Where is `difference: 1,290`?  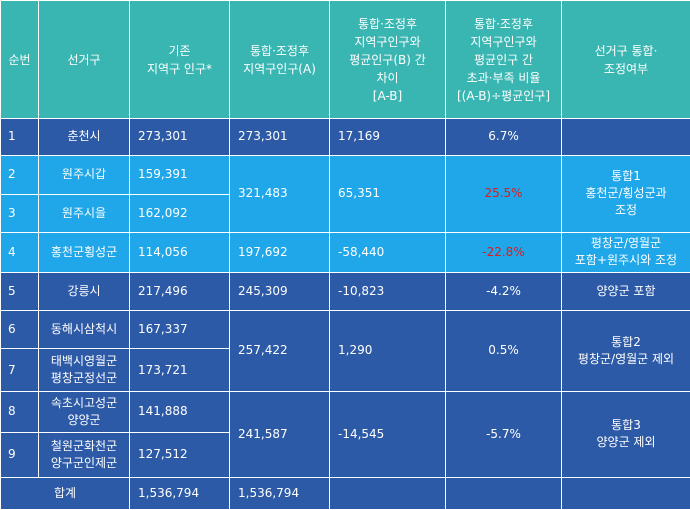
difference: 1,290 is located at coordinates (387, 351).